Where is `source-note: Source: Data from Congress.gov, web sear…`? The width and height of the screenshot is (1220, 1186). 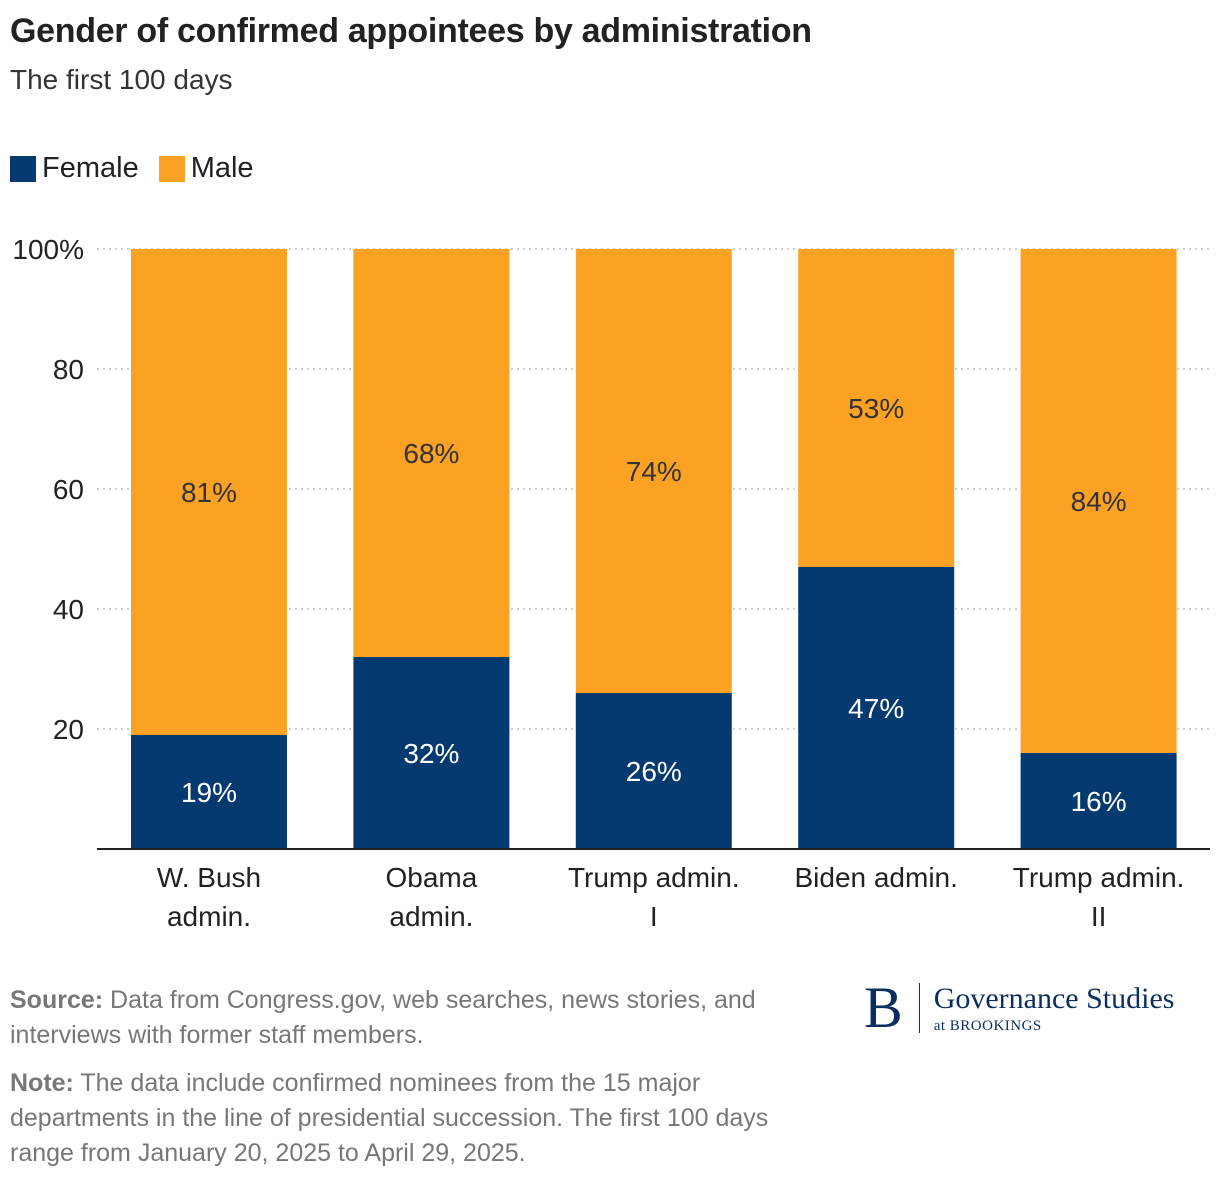 source-note: Source: Data from Congress.gov, web sear… is located at coordinates (420, 1018).